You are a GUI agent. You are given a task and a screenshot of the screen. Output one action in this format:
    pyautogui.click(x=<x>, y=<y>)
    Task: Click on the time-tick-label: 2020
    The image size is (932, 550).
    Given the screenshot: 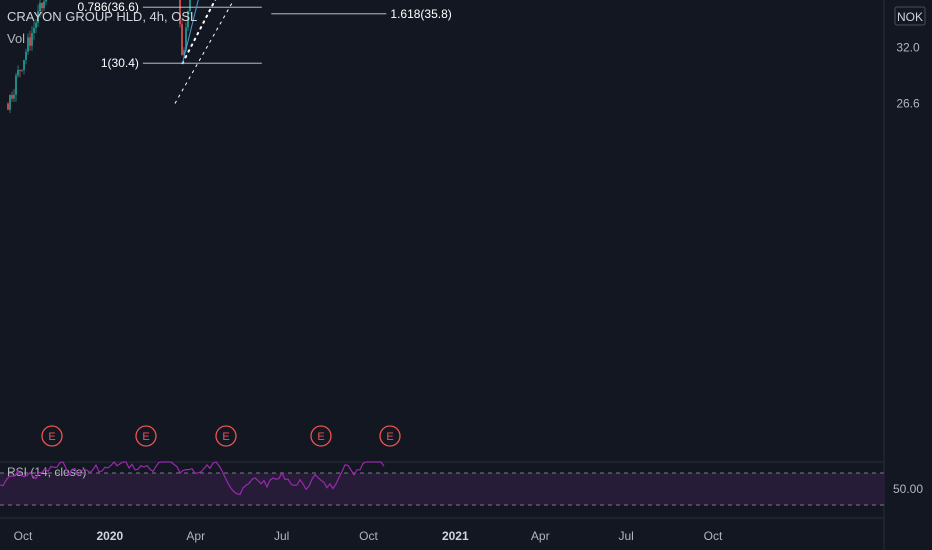 What is the action you would take?
    pyautogui.click(x=109, y=536)
    